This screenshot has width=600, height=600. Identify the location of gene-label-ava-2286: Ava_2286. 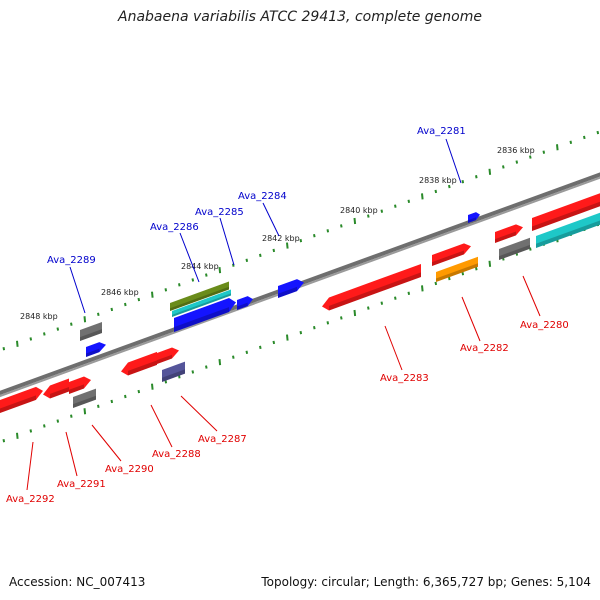
(174, 227).